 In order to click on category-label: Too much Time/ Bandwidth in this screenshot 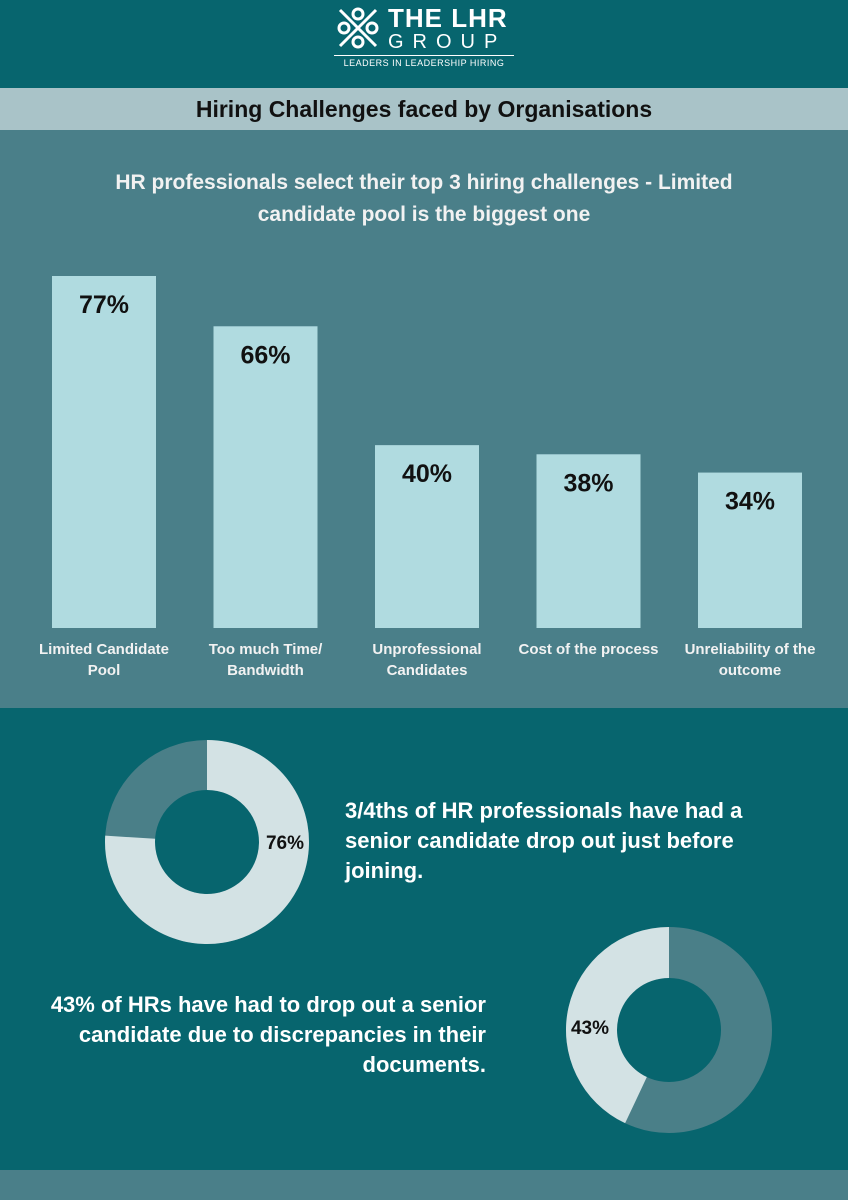, I will do `click(265, 660)`.